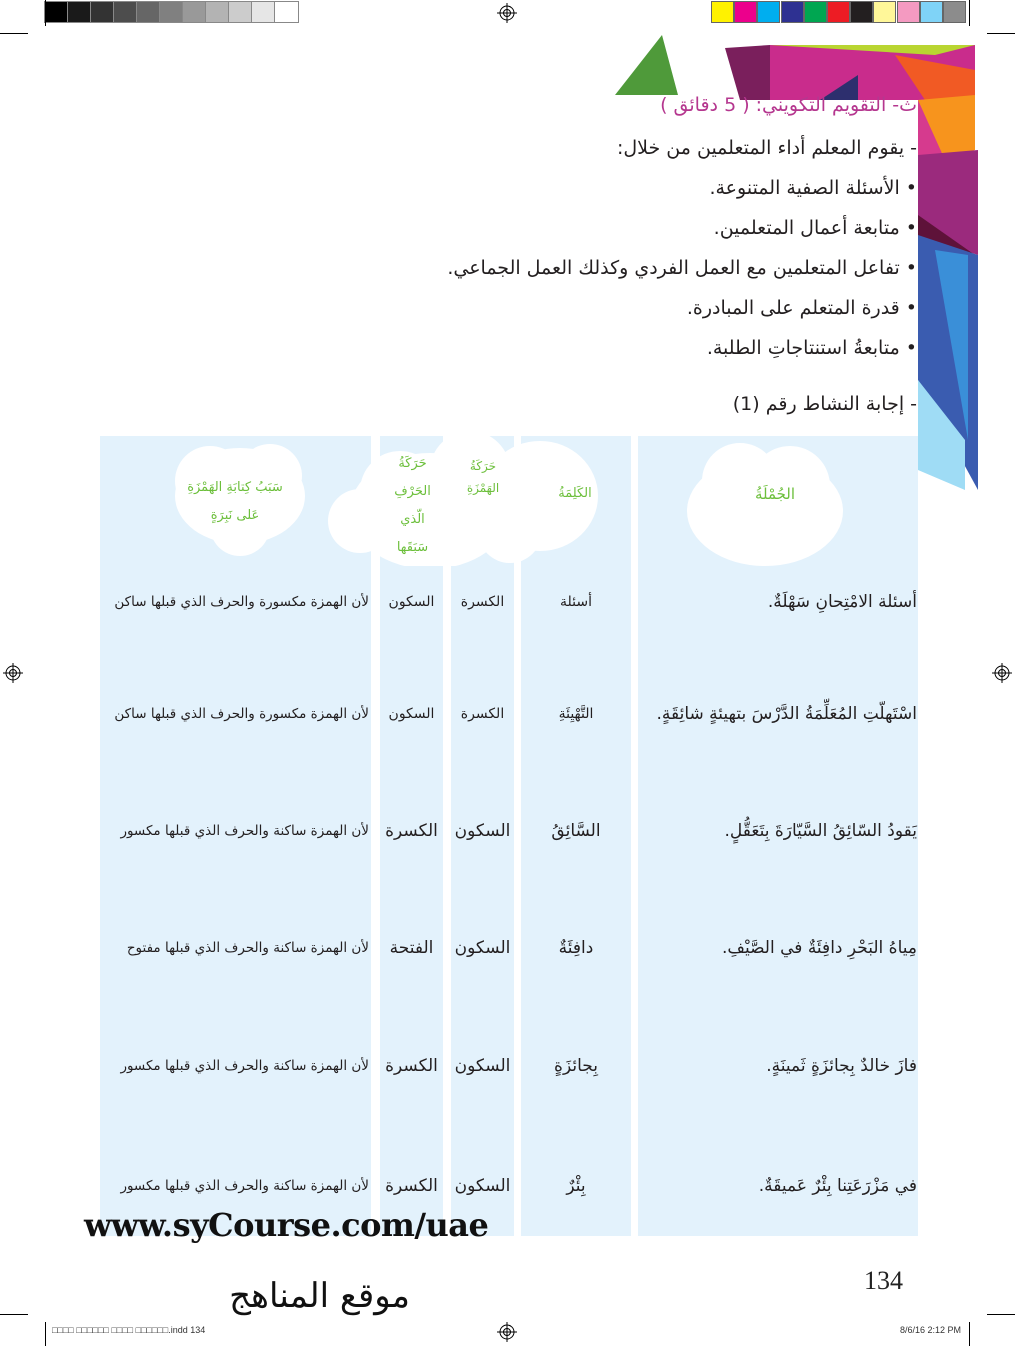 The image size is (1015, 1346). What do you see at coordinates (576, 1066) in the screenshot?
I see `word-cell: بِجائزَةٍ` at bounding box center [576, 1066].